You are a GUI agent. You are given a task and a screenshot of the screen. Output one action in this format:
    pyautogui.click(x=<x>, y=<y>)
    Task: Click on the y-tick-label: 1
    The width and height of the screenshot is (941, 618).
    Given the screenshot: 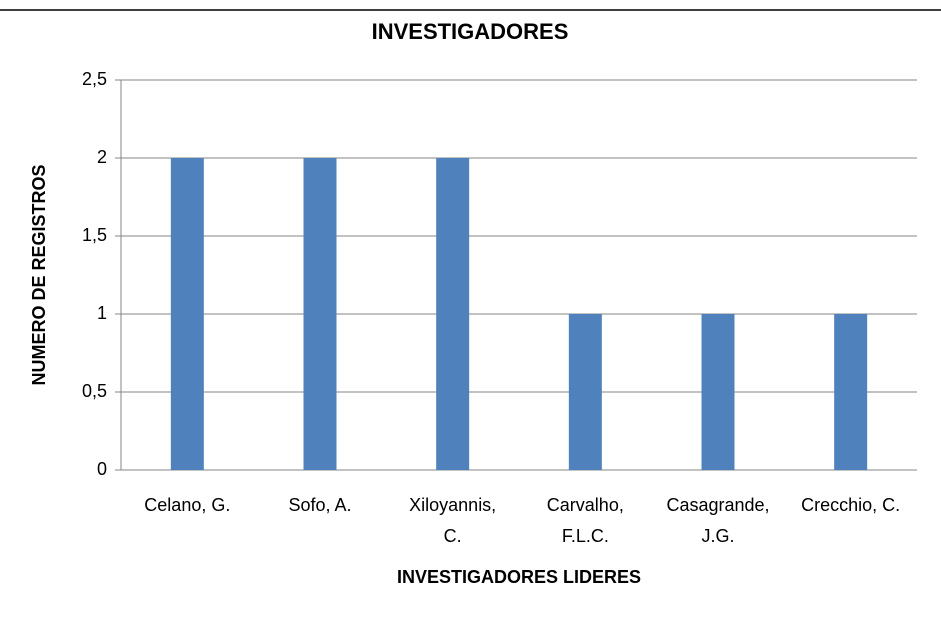 What is the action you would take?
    pyautogui.click(x=102, y=313)
    